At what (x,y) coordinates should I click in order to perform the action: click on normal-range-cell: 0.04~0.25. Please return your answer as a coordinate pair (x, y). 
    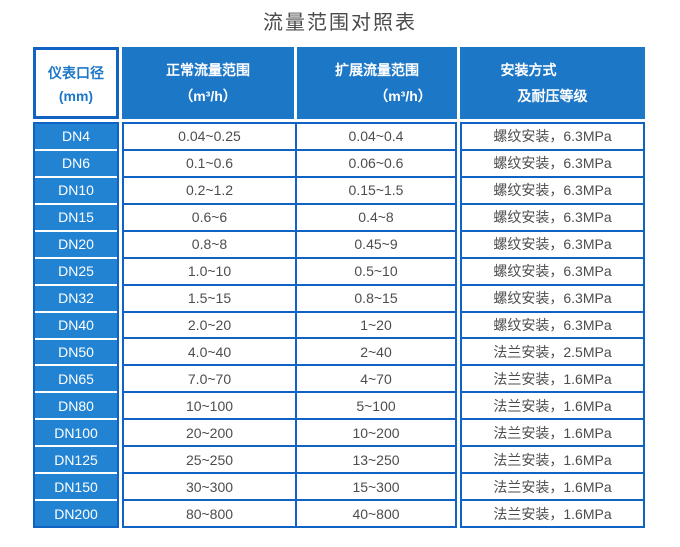
    Looking at the image, I should click on (209, 136).